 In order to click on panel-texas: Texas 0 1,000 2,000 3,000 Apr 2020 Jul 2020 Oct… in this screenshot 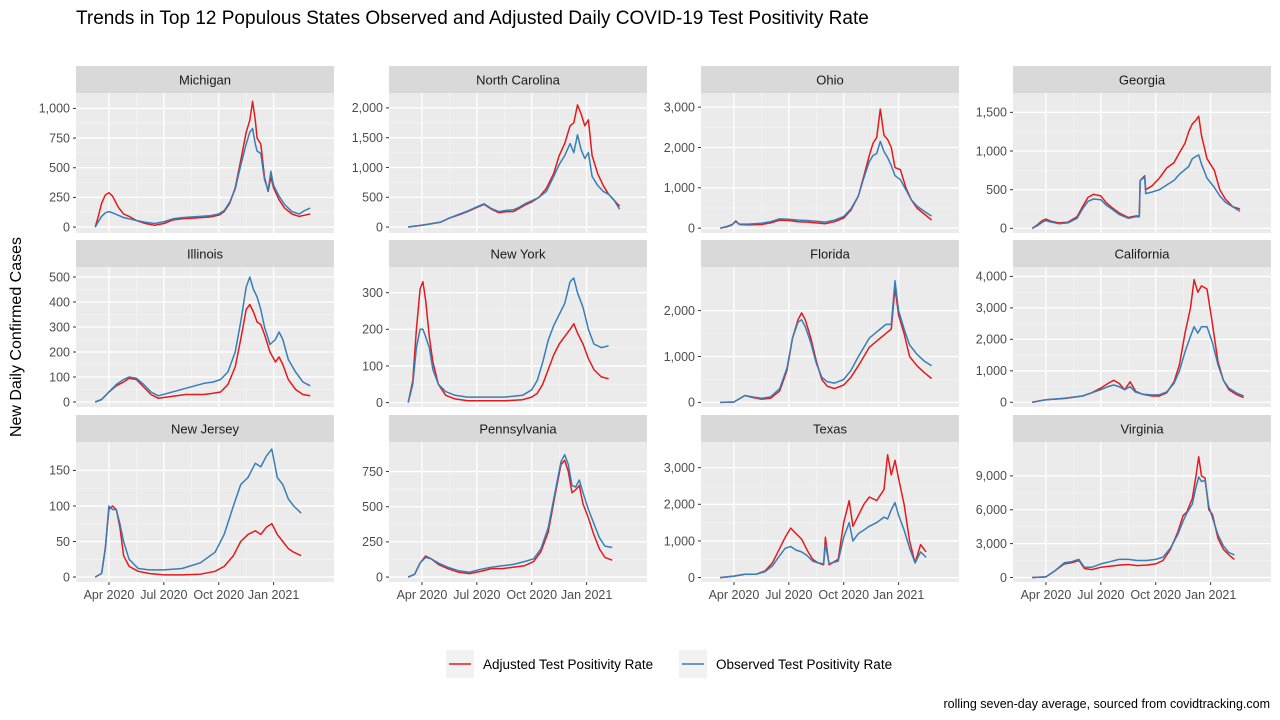, I will do `click(811, 508)`.